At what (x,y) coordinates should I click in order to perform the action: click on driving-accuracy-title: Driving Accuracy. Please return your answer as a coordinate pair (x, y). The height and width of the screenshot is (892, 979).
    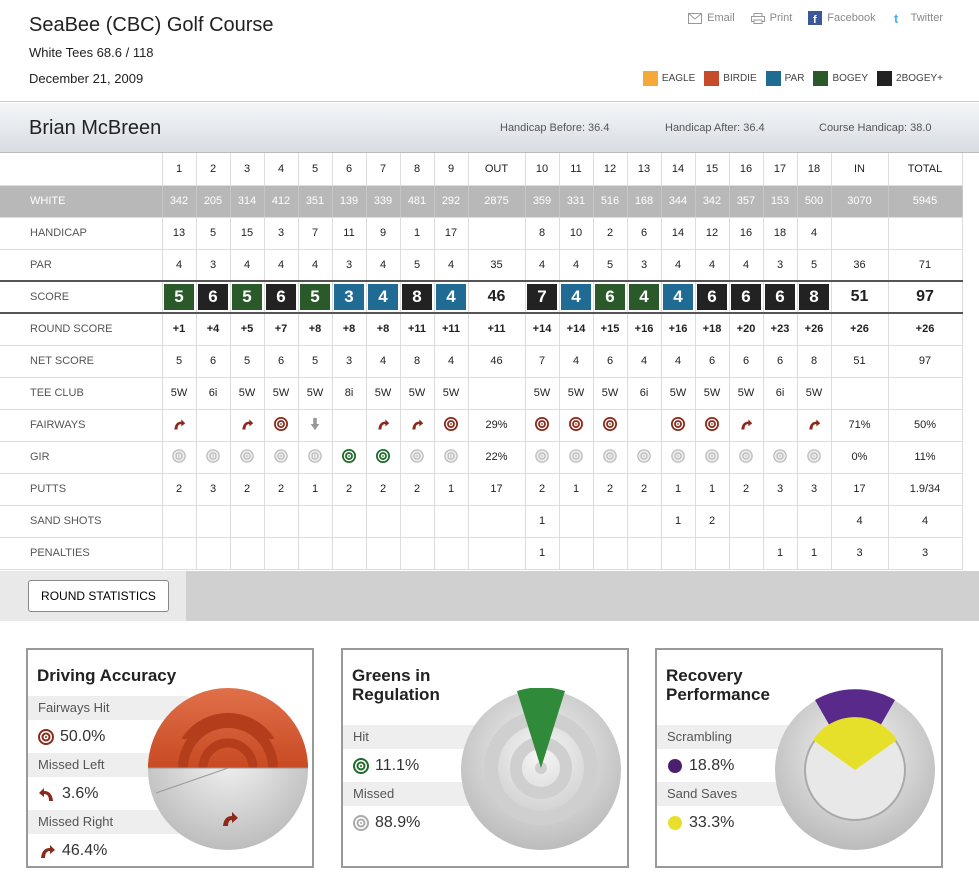
    Looking at the image, I should click on (107, 675).